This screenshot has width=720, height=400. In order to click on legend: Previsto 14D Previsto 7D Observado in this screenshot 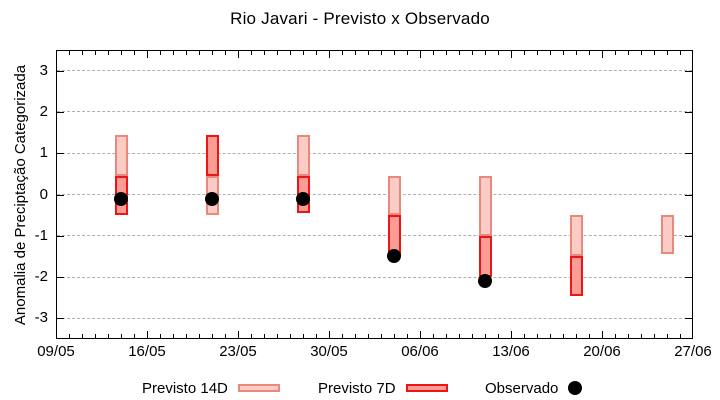, I will do `click(360, 388)`.